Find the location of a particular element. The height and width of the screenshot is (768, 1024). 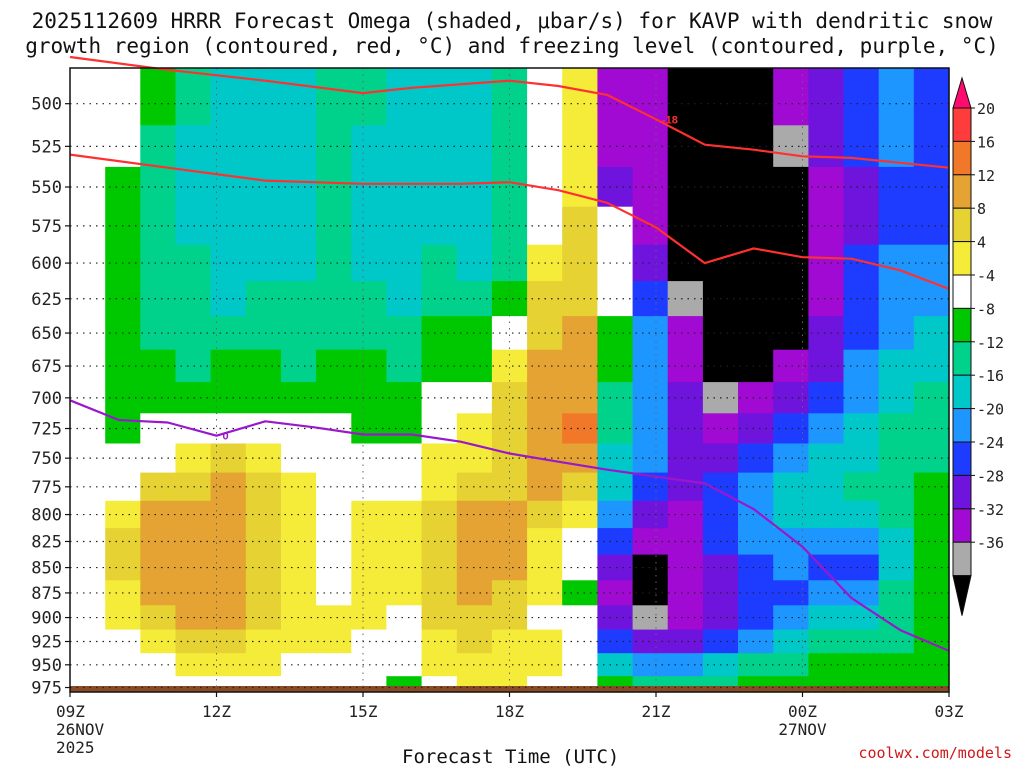

y-tick-label: 600 is located at coordinates (46, 264).